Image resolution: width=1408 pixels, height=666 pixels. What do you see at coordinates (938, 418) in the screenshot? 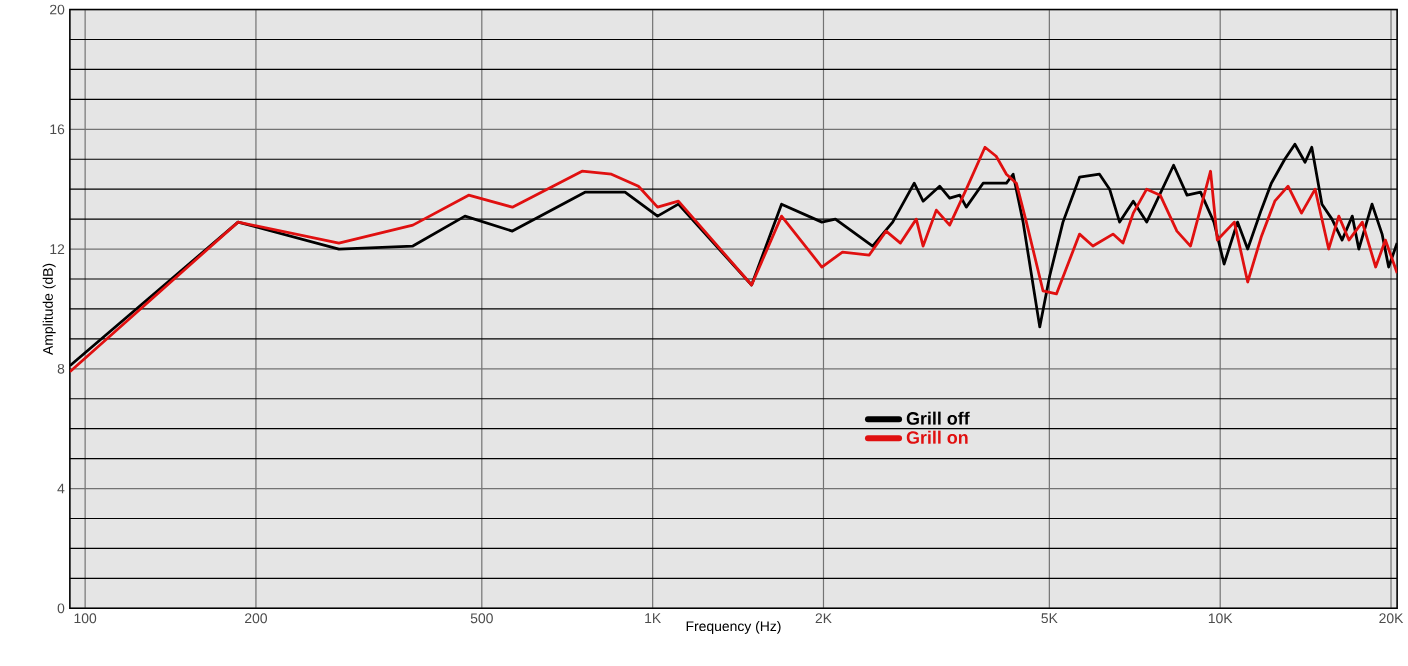
I see `legend-label: Grill off` at bounding box center [938, 418].